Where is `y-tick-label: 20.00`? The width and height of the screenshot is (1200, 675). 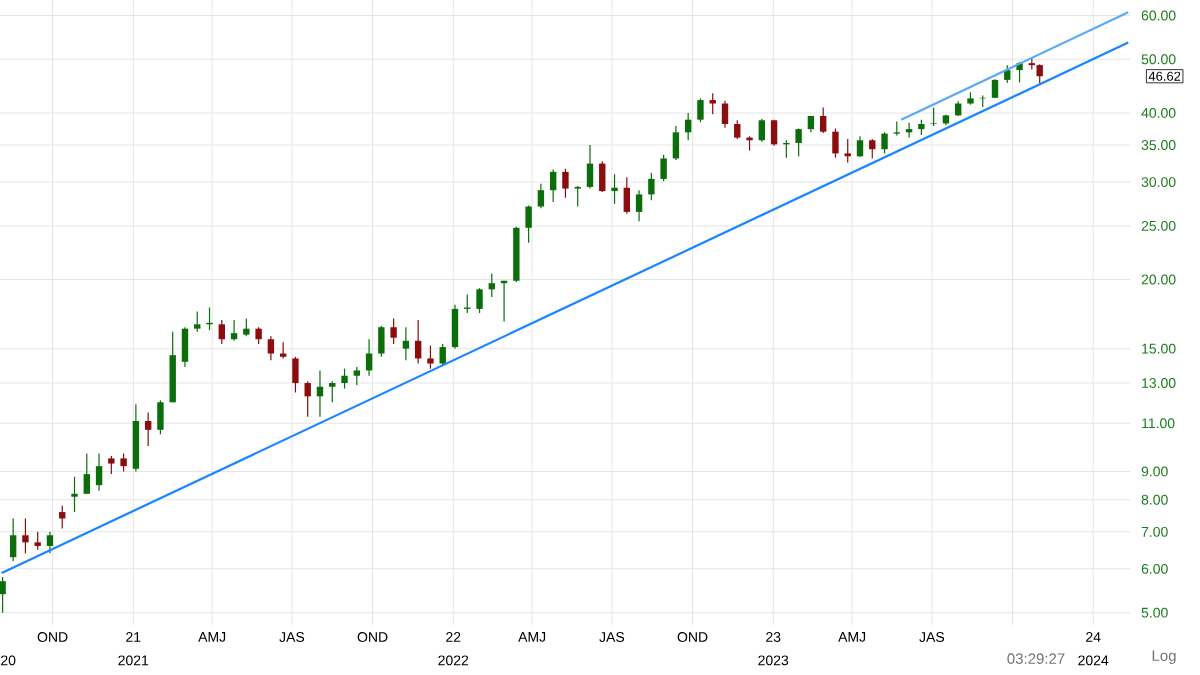 y-tick-label: 20.00 is located at coordinates (1158, 279).